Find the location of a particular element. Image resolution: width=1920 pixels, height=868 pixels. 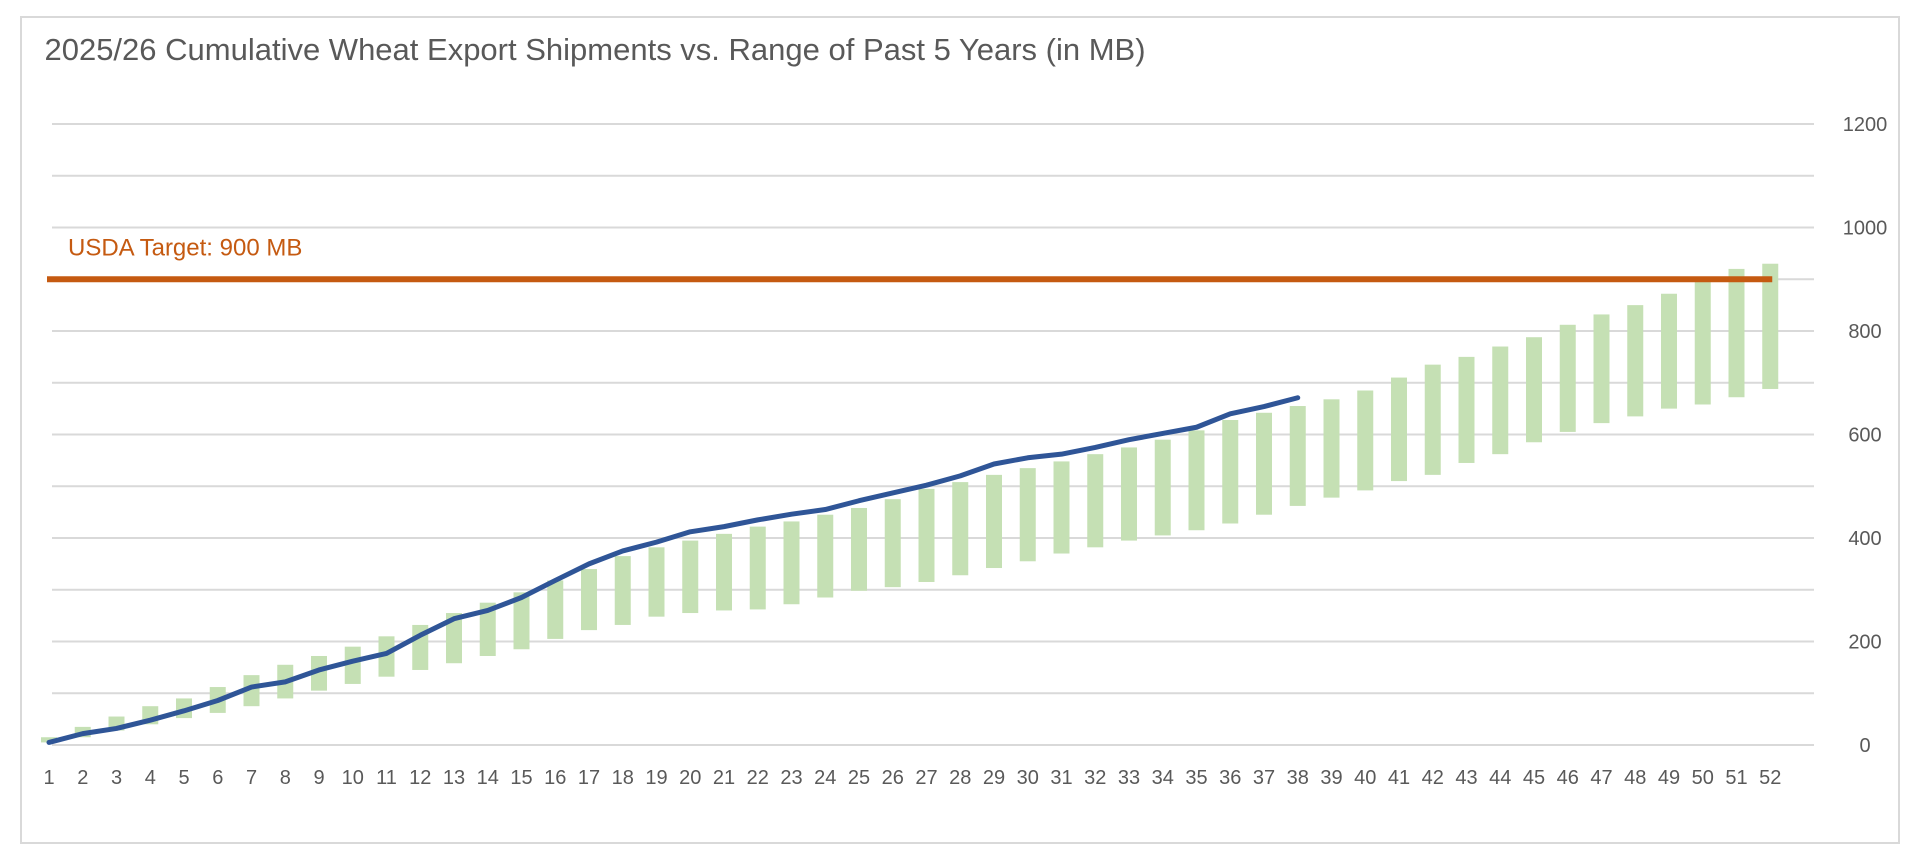

x-tick-52: 52 is located at coordinates (1770, 778).